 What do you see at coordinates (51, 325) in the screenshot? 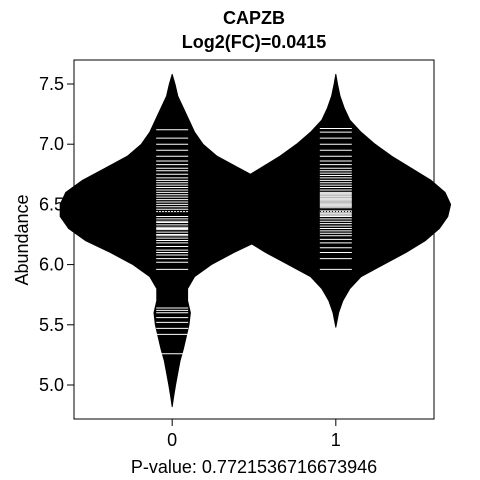
I see `y-tick-label: 5.5` at bounding box center [51, 325].